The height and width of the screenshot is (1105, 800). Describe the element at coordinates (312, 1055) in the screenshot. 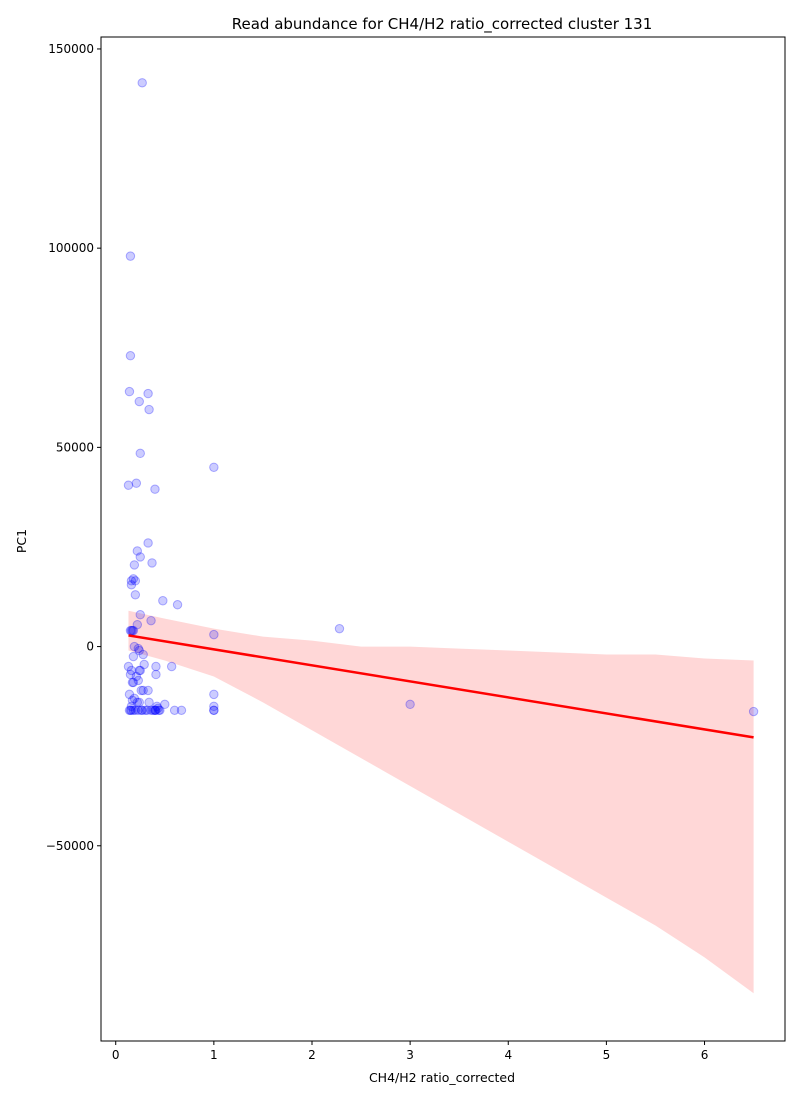

I see `x-tick-label: 2` at that location.